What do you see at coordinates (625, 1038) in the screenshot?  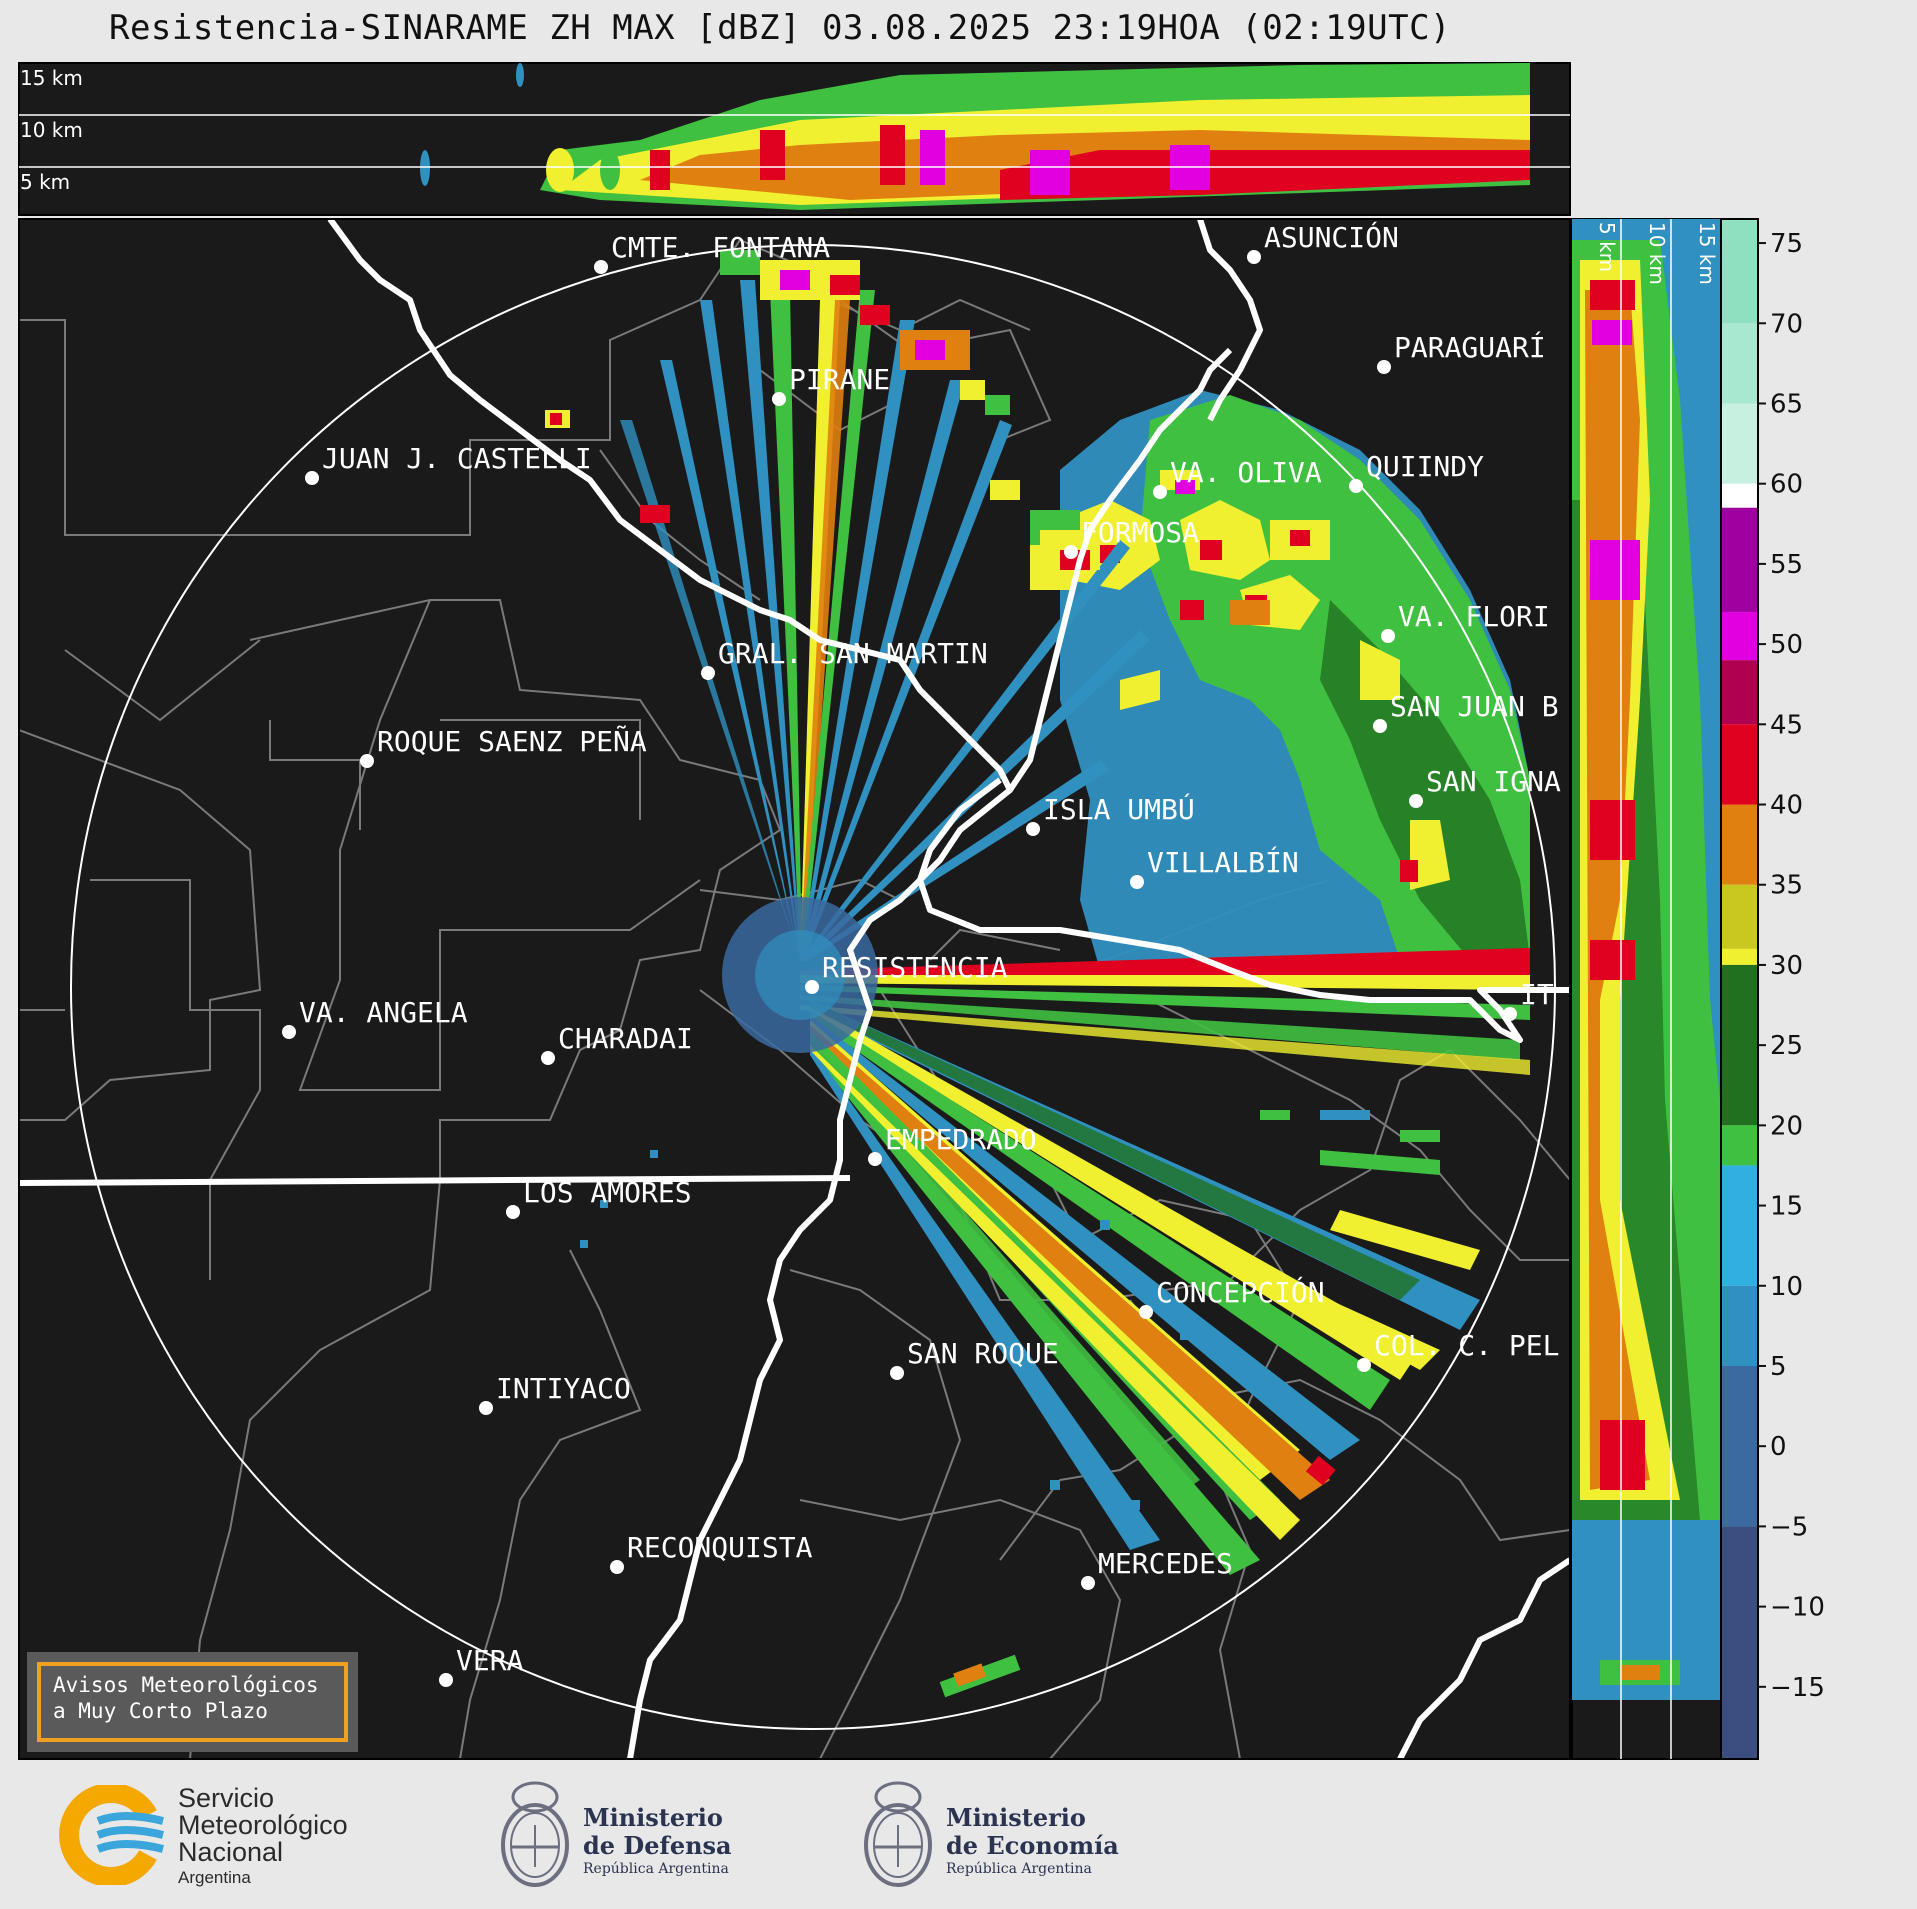 I see `city-label: CHARADAI` at bounding box center [625, 1038].